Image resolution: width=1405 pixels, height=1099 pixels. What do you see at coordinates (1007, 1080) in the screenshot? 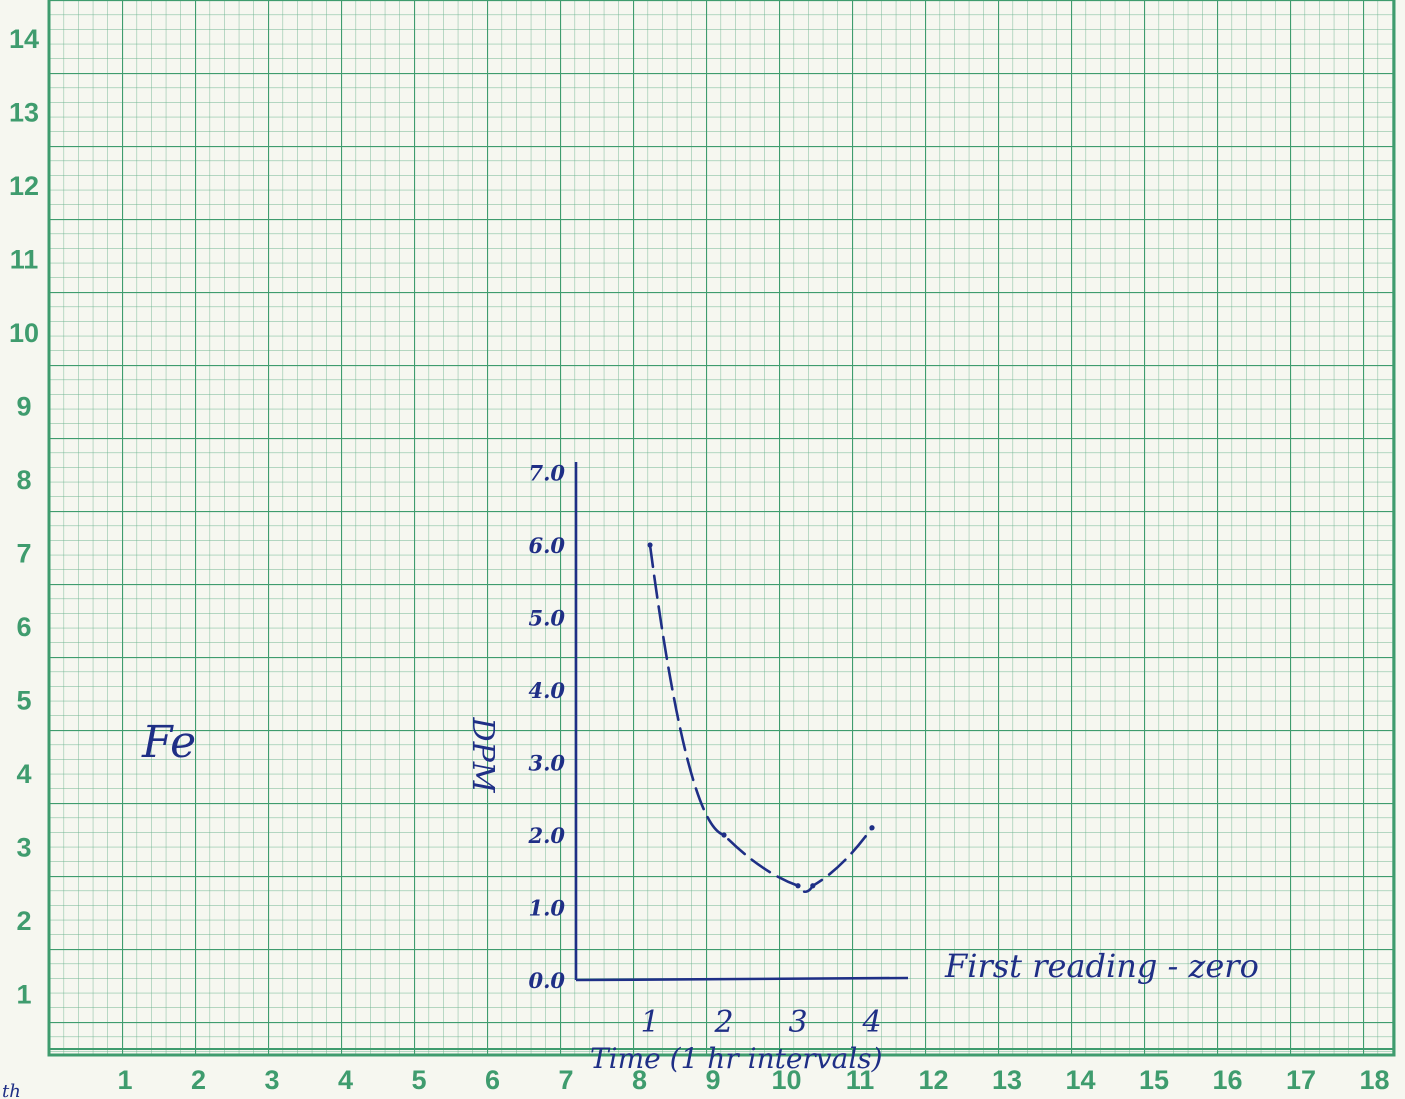
I see `bottom-scale-label: 13` at bounding box center [1007, 1080].